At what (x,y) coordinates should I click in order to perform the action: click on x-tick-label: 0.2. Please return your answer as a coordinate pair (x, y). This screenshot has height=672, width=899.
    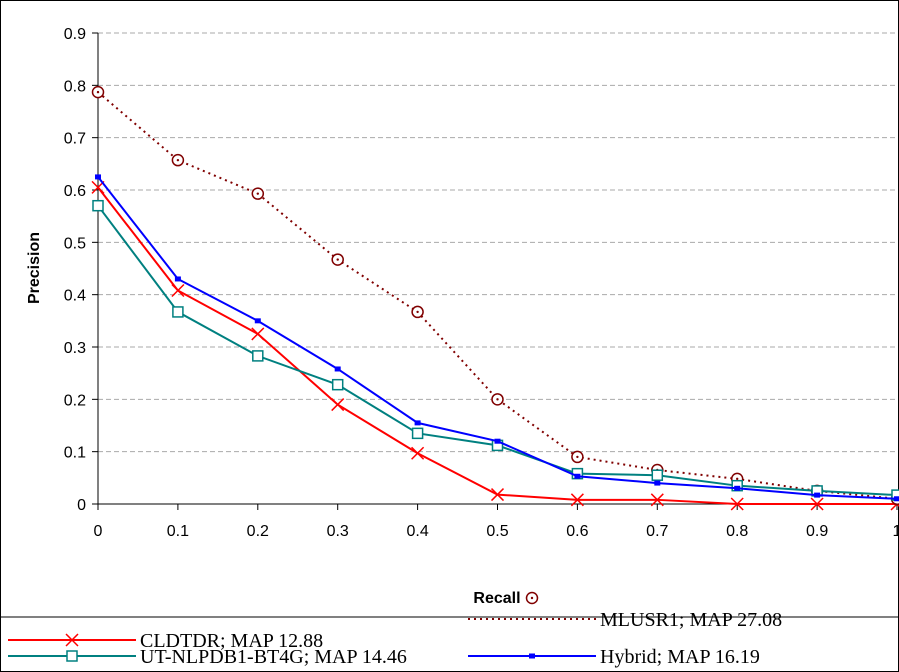
    Looking at the image, I should click on (258, 531).